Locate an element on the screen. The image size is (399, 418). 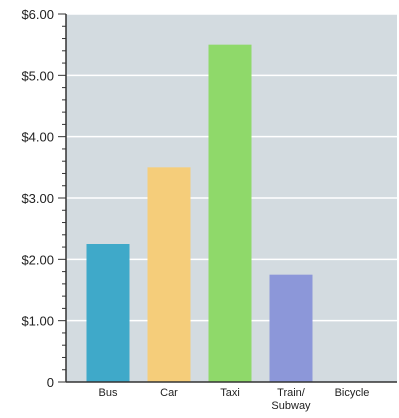
bar-taxi is located at coordinates (230, 213).